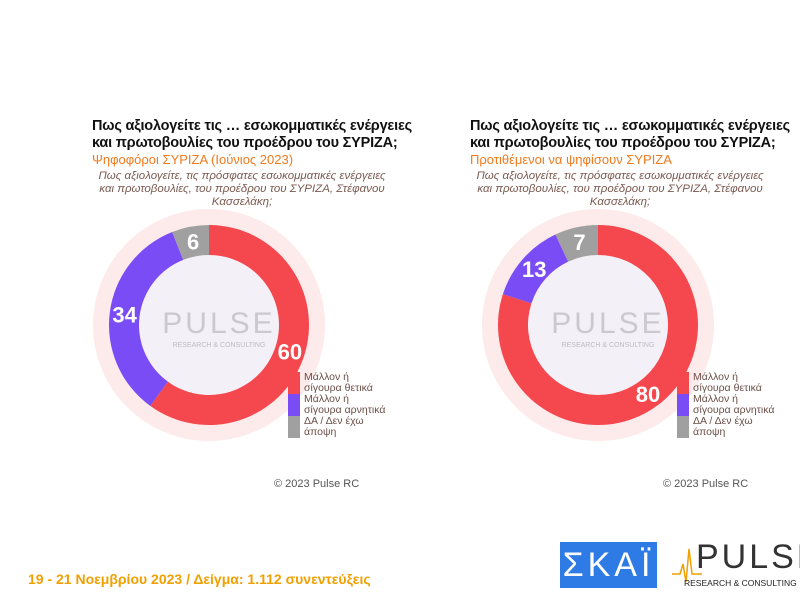 The image size is (800, 596). What do you see at coordinates (687, 565) in the screenshot?
I see `pulse-wave-icon` at bounding box center [687, 565].